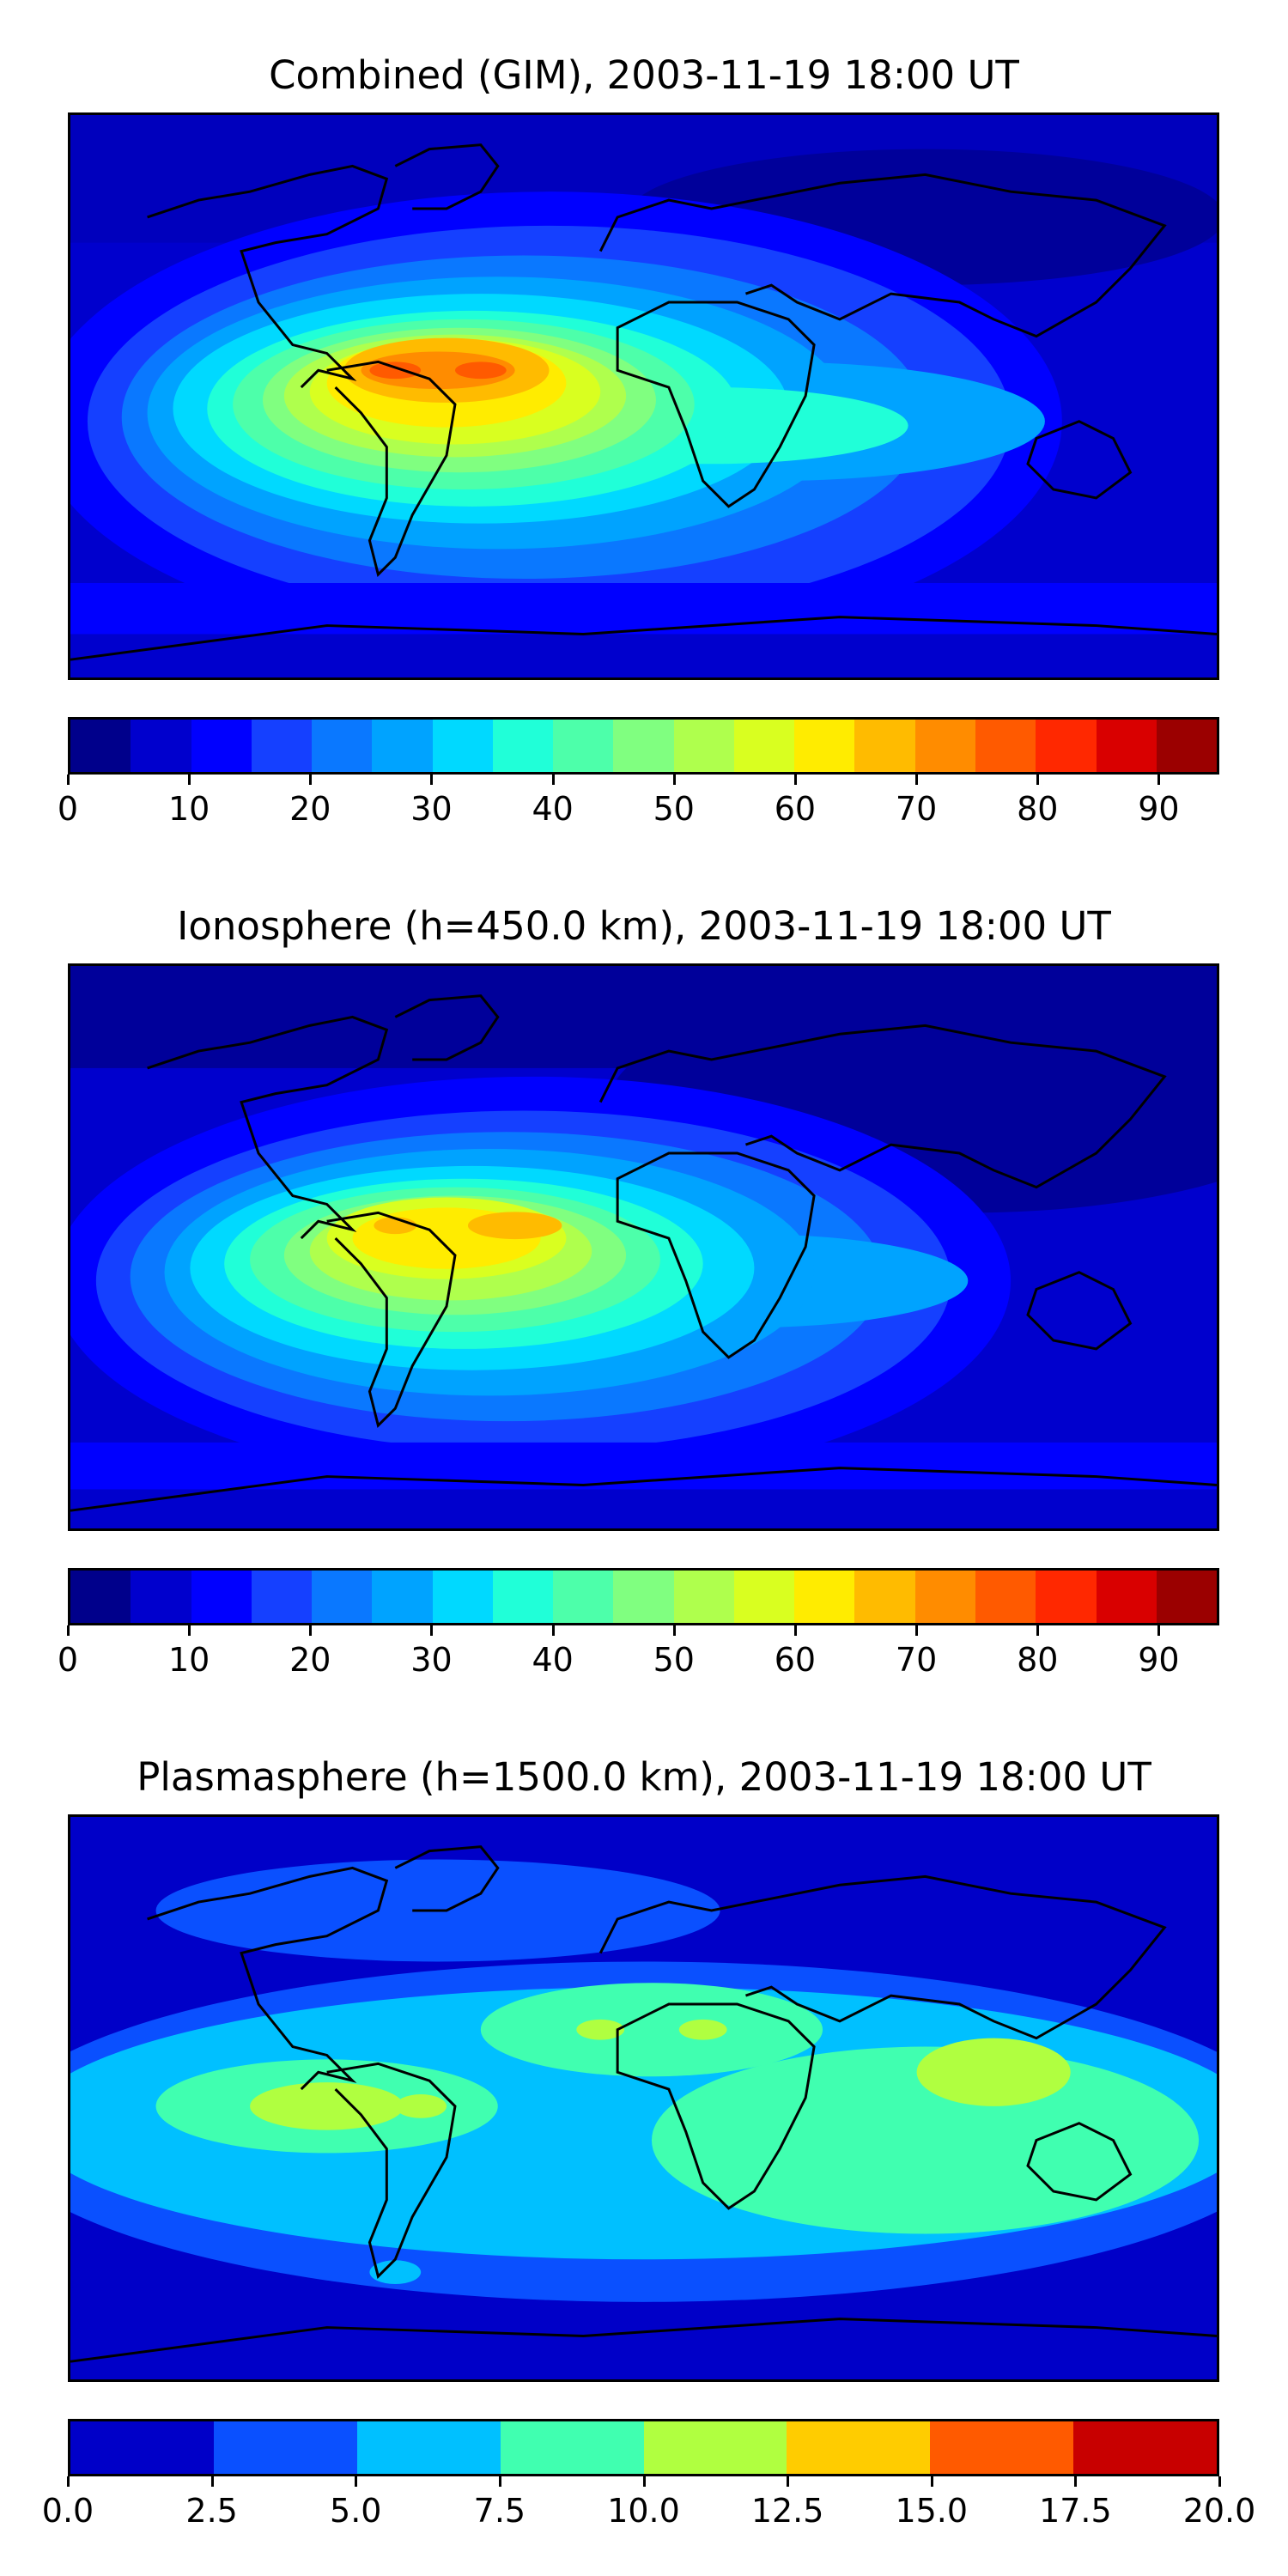 Image resolution: width=1288 pixels, height=2576 pixels. I want to click on colorbar-ticks: 0.0 2.5 5.0 7.5 10.0 12.5 15.0 17.5 20.0, so click(649, 2503).